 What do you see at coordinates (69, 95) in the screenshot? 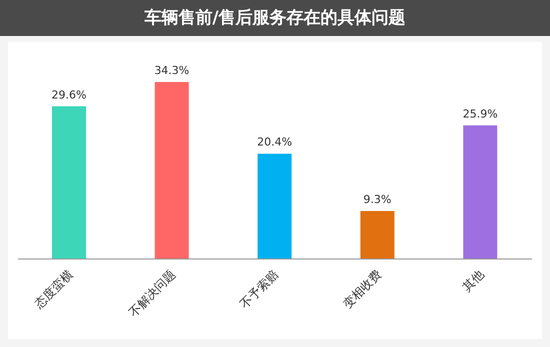
I see `data-label: 29.6%` at bounding box center [69, 95].